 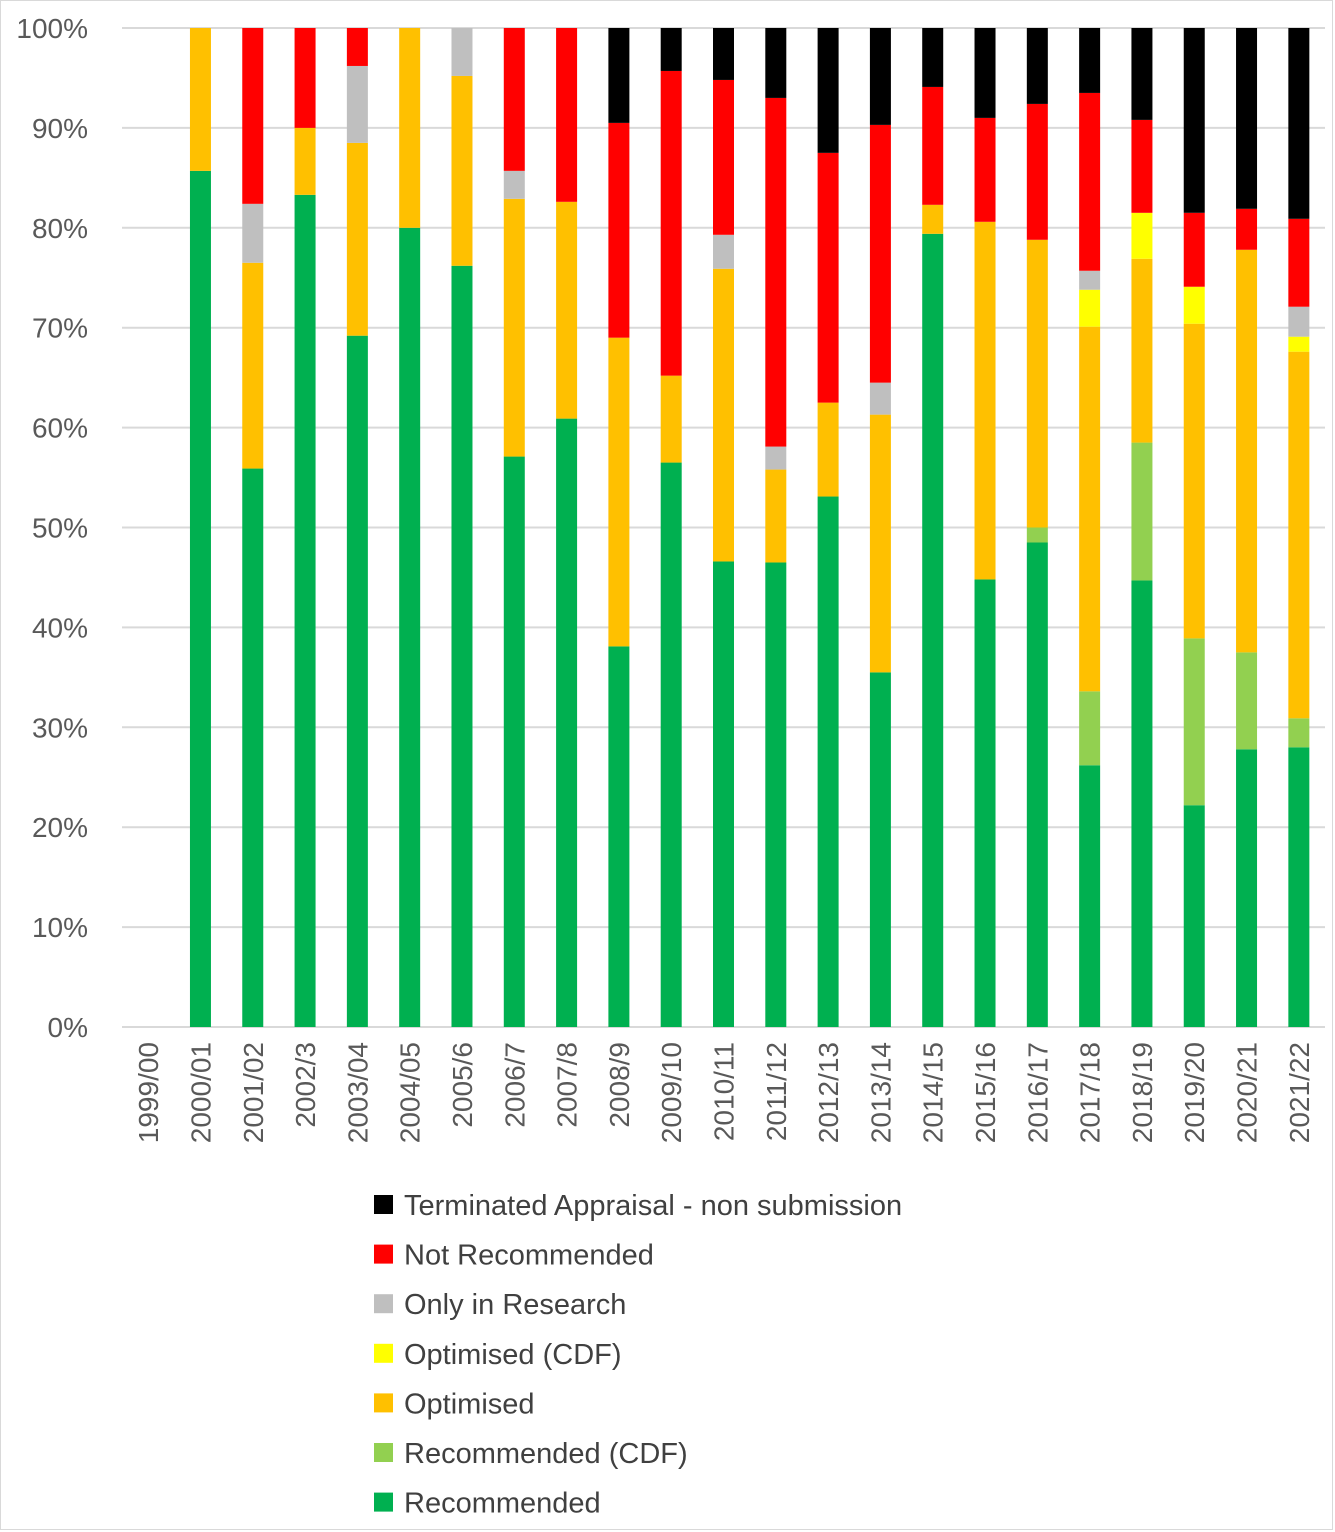 What do you see at coordinates (253, 1092) in the screenshot?
I see `x-tick-label: 2001/02` at bounding box center [253, 1092].